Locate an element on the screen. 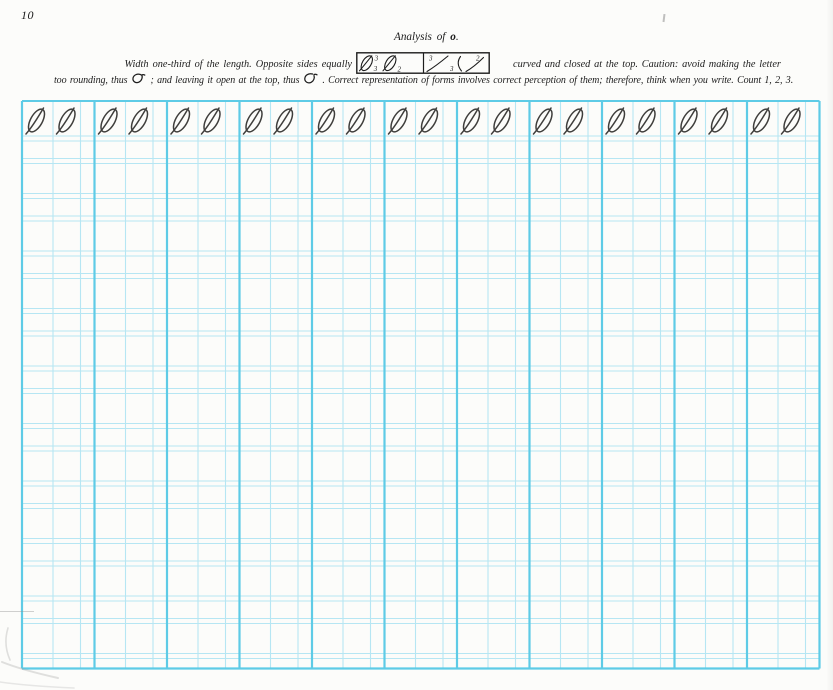 This screenshot has width=833, height=690. title-letter: o is located at coordinates (453, 37).